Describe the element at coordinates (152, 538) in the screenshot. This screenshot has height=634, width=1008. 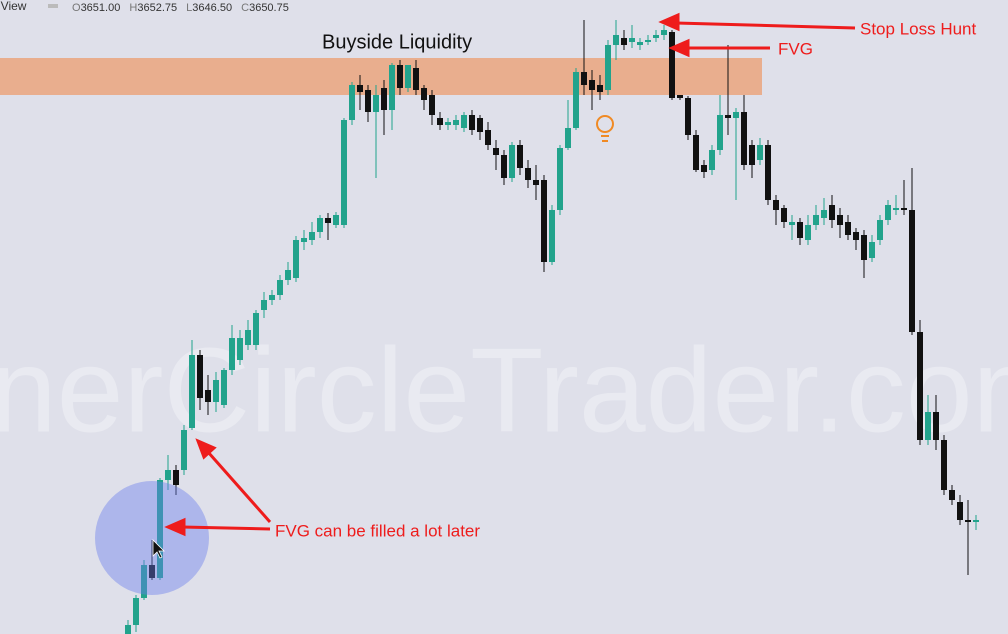
I see `highlight-circle` at that location.